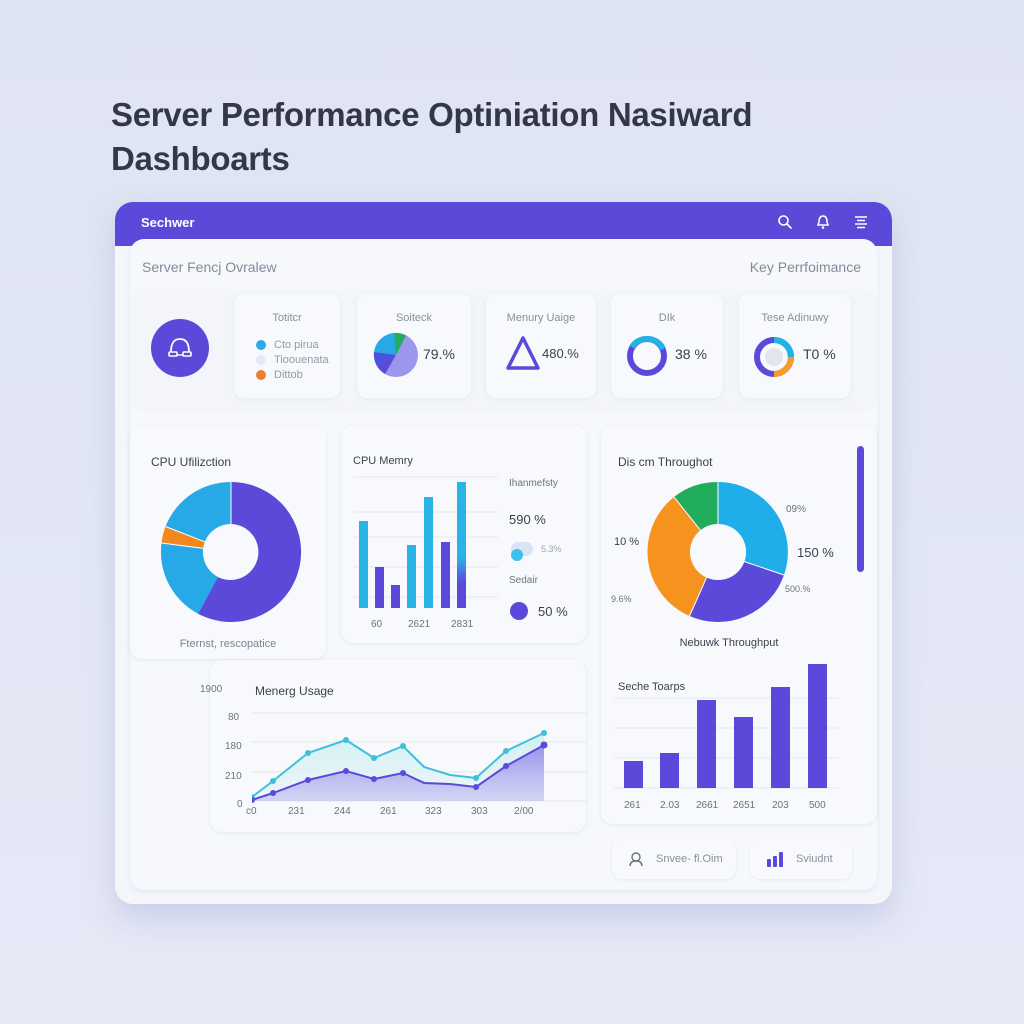  What do you see at coordinates (815, 552) in the screenshot?
I see `slice-label: 150 %` at bounding box center [815, 552].